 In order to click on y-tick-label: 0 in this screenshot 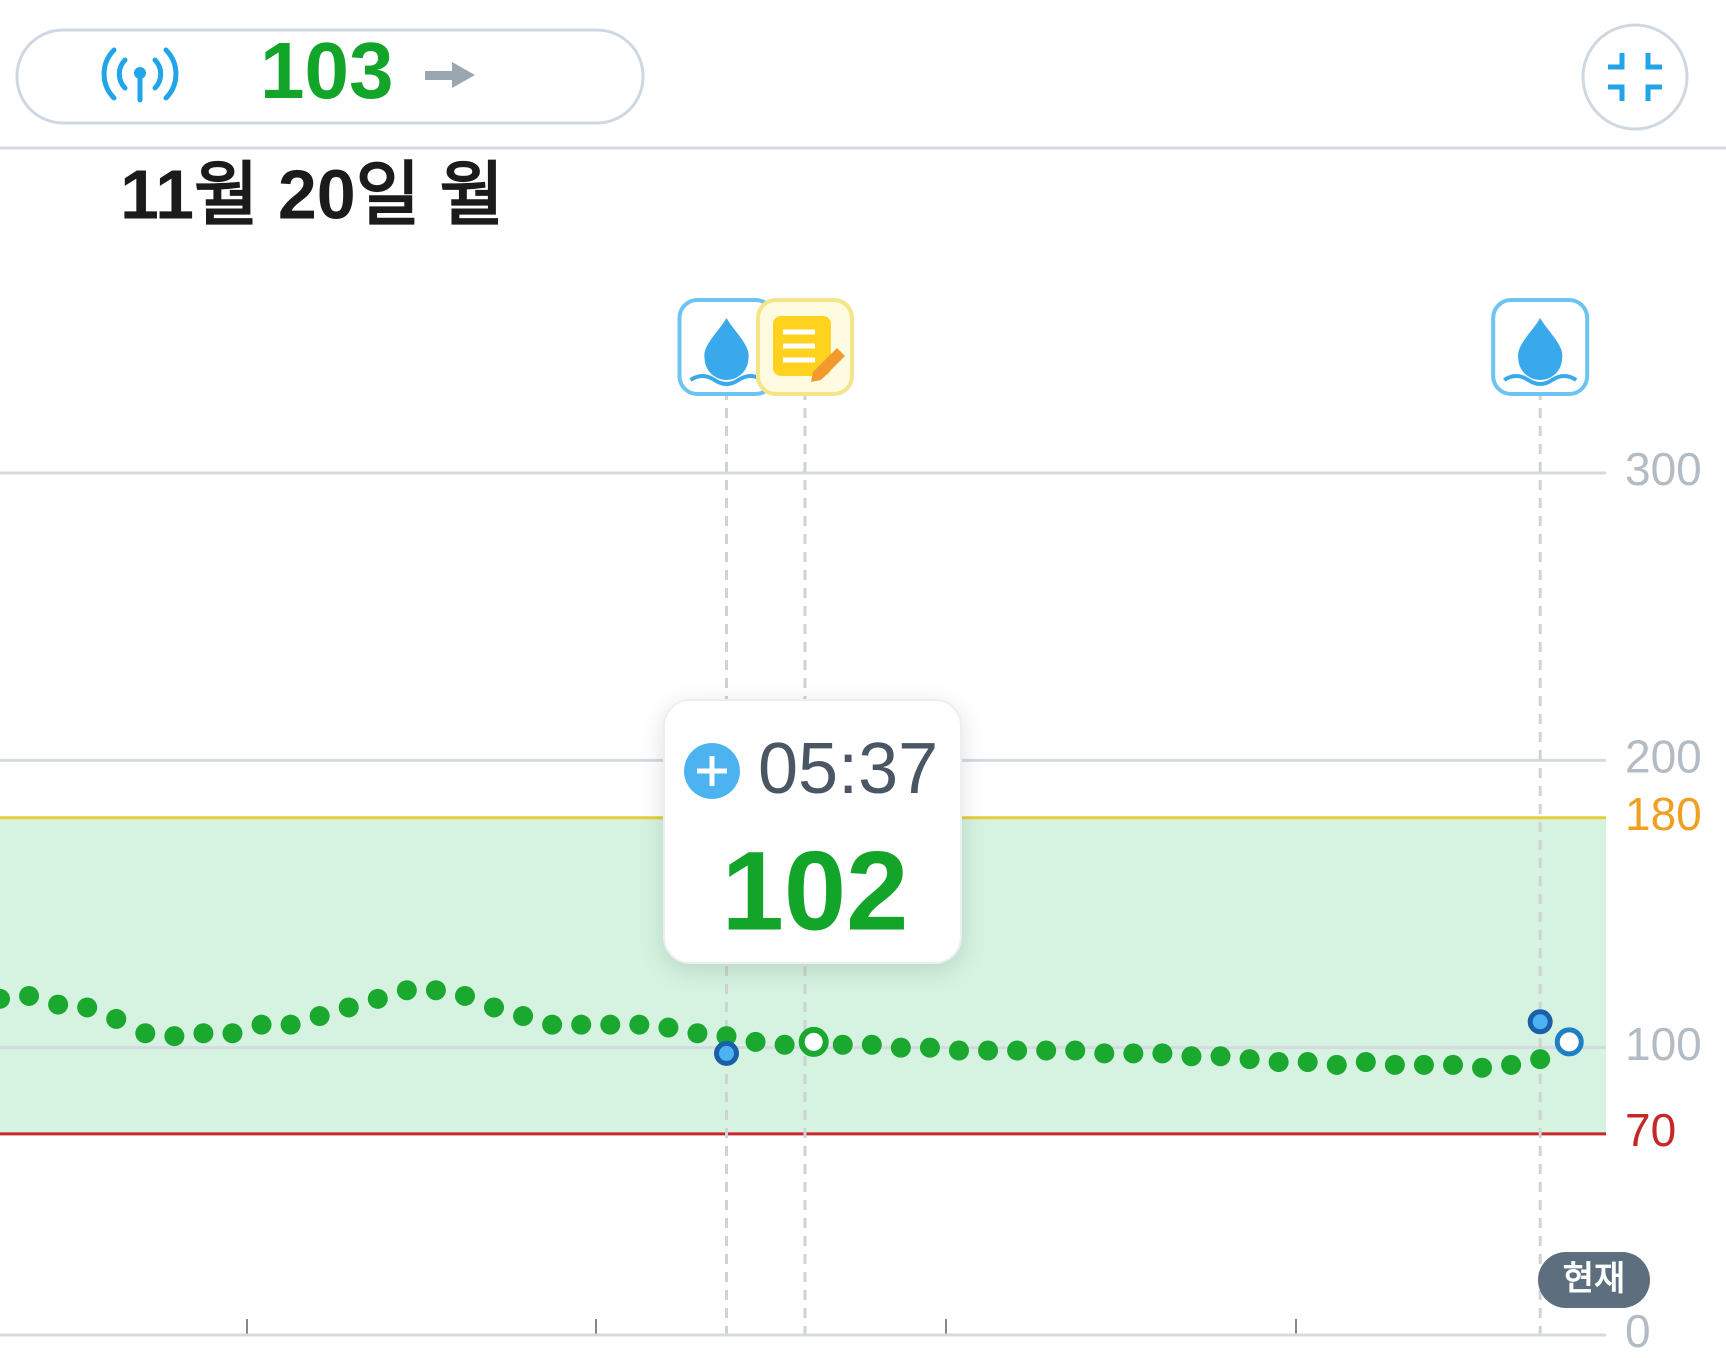, I will do `click(1638, 1329)`.